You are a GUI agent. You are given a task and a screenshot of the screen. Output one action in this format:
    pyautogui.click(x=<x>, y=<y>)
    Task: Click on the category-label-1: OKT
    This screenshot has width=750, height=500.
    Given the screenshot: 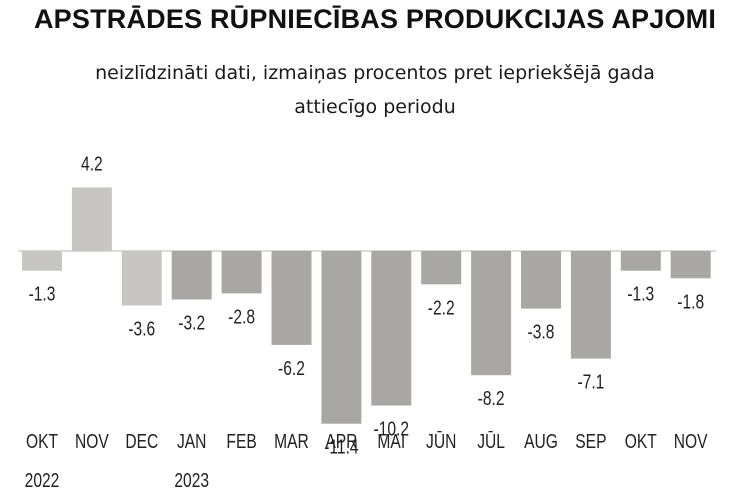 What is the action you would take?
    pyautogui.click(x=42, y=441)
    